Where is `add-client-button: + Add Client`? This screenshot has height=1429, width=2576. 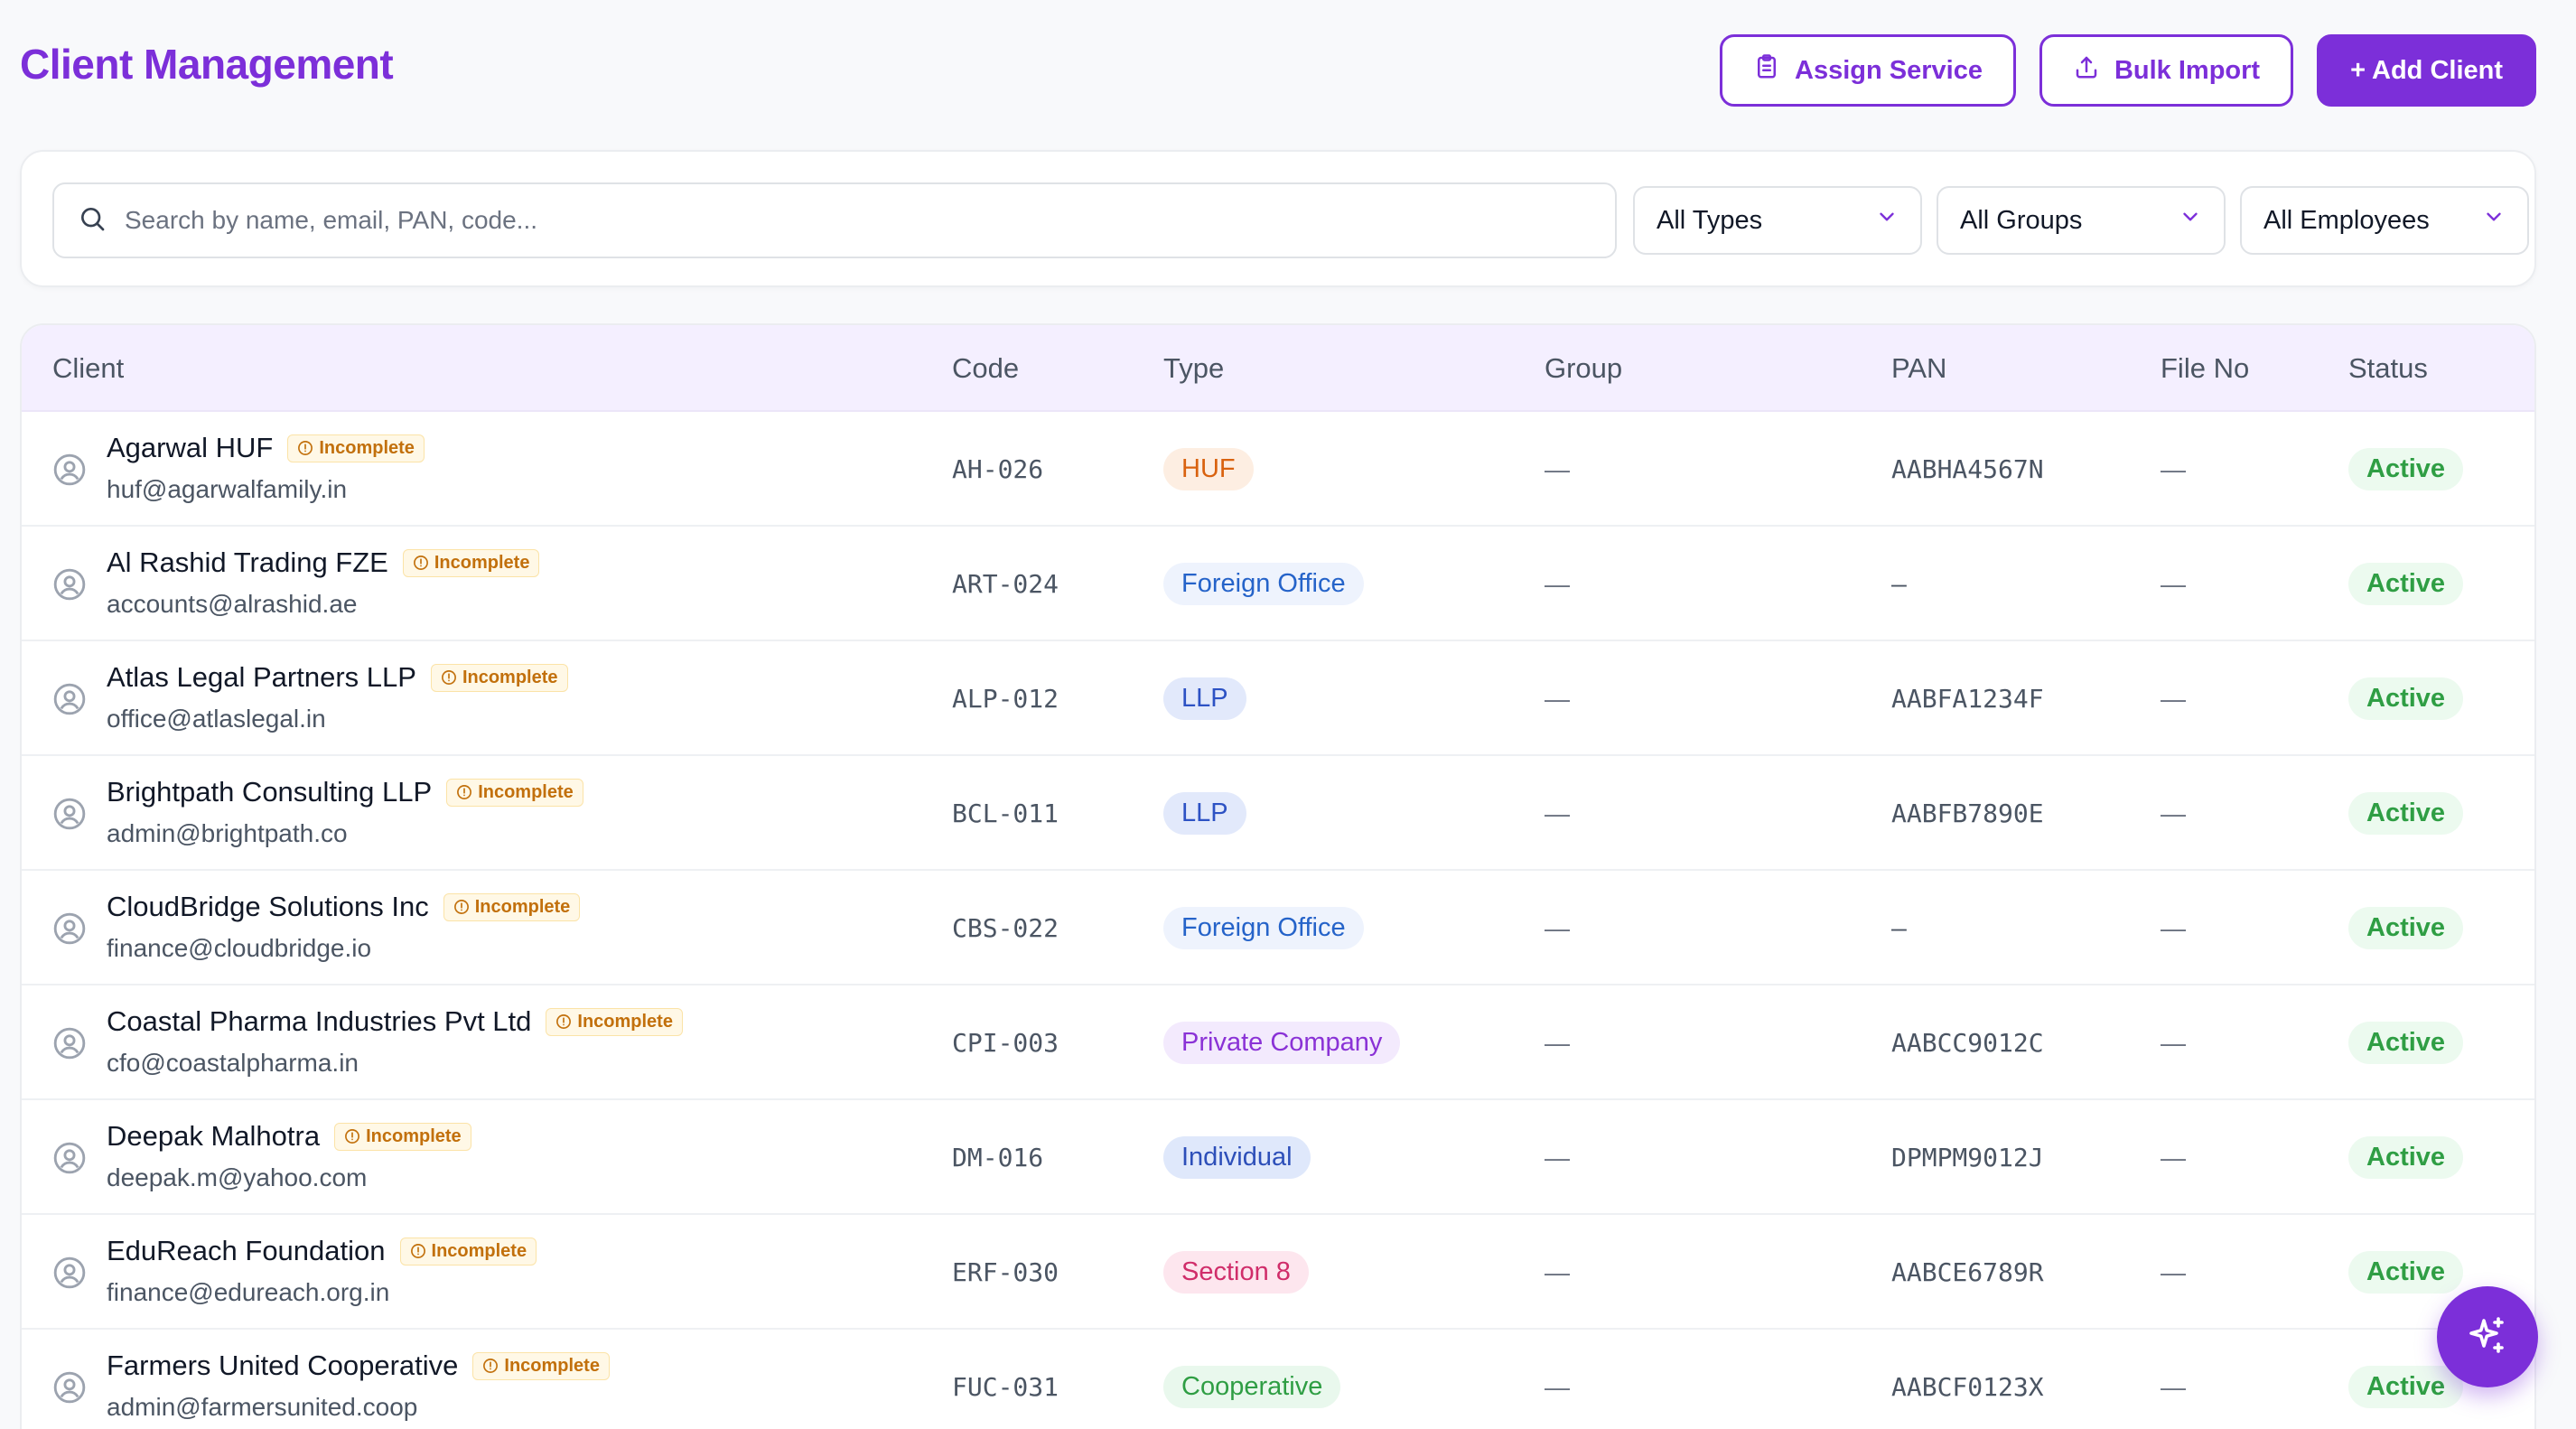 add-client-button: + Add Client is located at coordinates (2426, 70).